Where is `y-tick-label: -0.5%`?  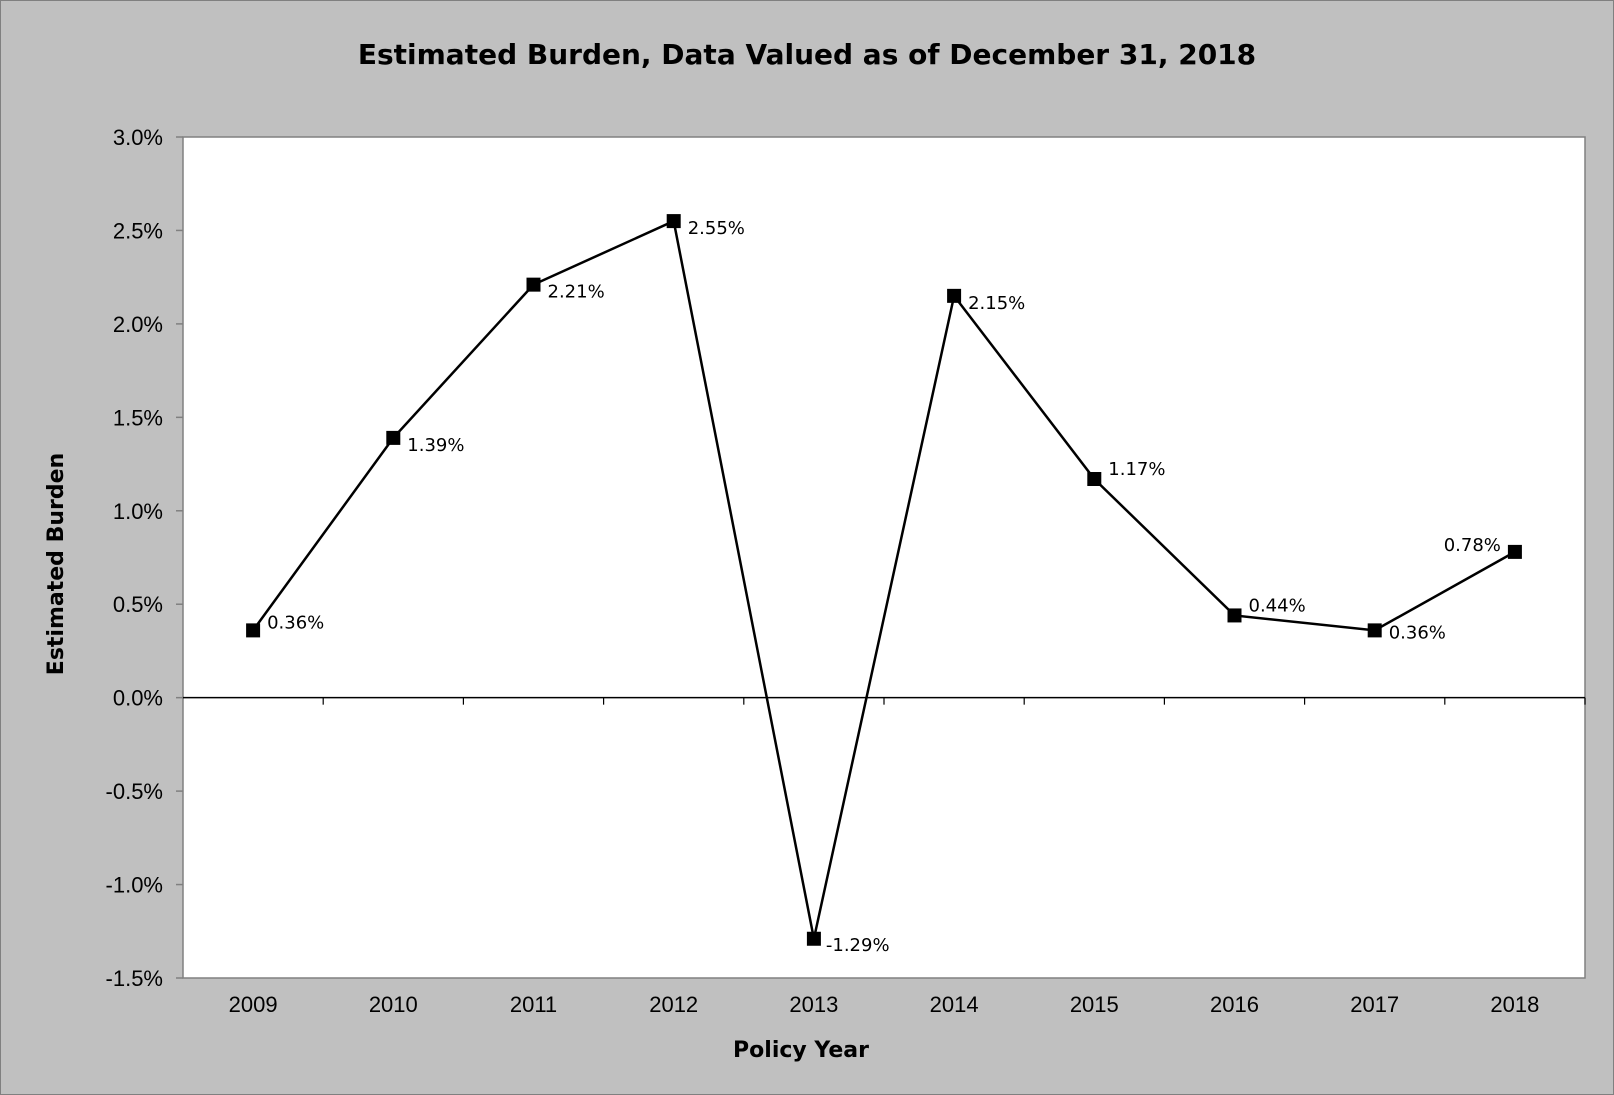 y-tick-label: -0.5% is located at coordinates (134, 791).